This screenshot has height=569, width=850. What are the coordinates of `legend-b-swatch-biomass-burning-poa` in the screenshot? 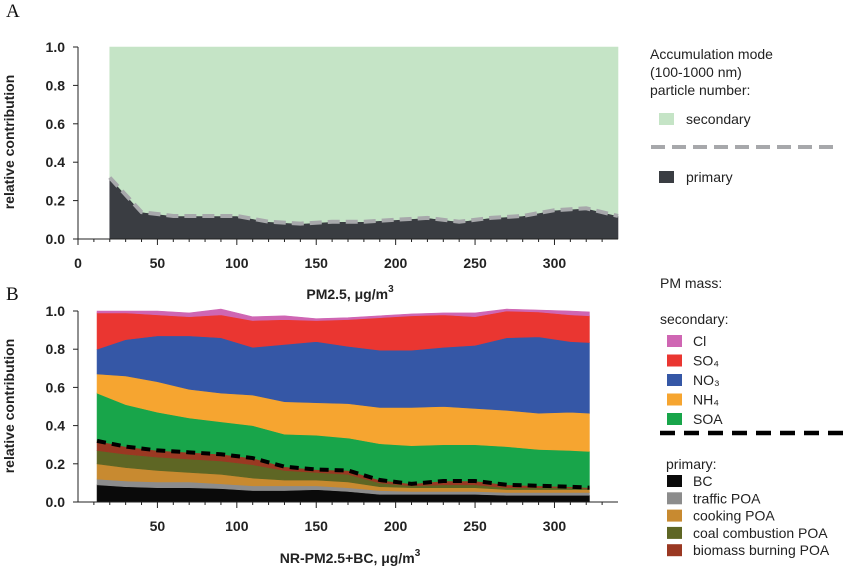 It's located at (674, 550).